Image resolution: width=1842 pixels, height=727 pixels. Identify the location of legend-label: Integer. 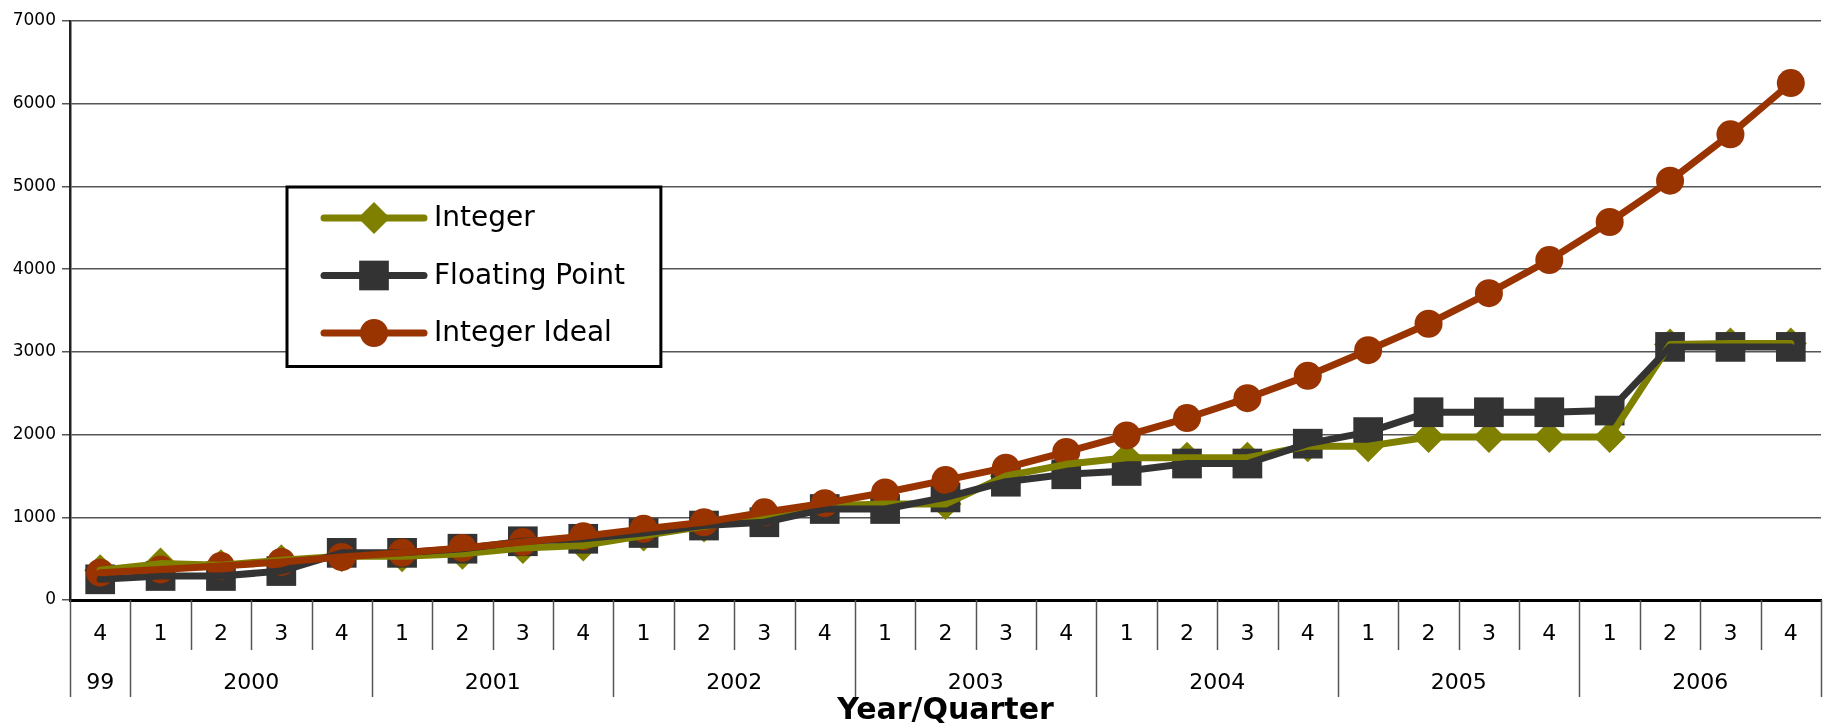
(485, 217).